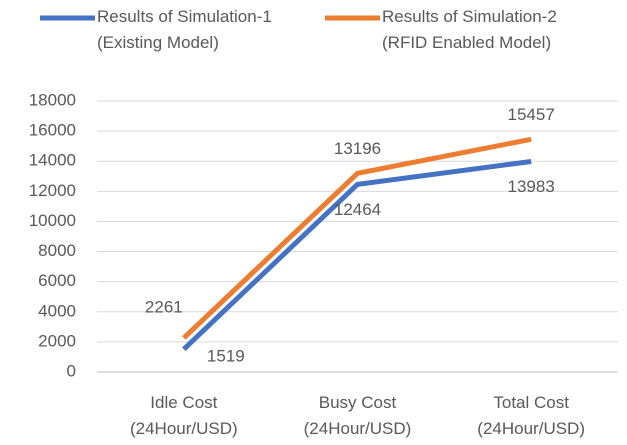 The width and height of the screenshot is (627, 445). What do you see at coordinates (531, 415) in the screenshot?
I see `x-tick-label: Total Cost (24Hour/USD)` at bounding box center [531, 415].